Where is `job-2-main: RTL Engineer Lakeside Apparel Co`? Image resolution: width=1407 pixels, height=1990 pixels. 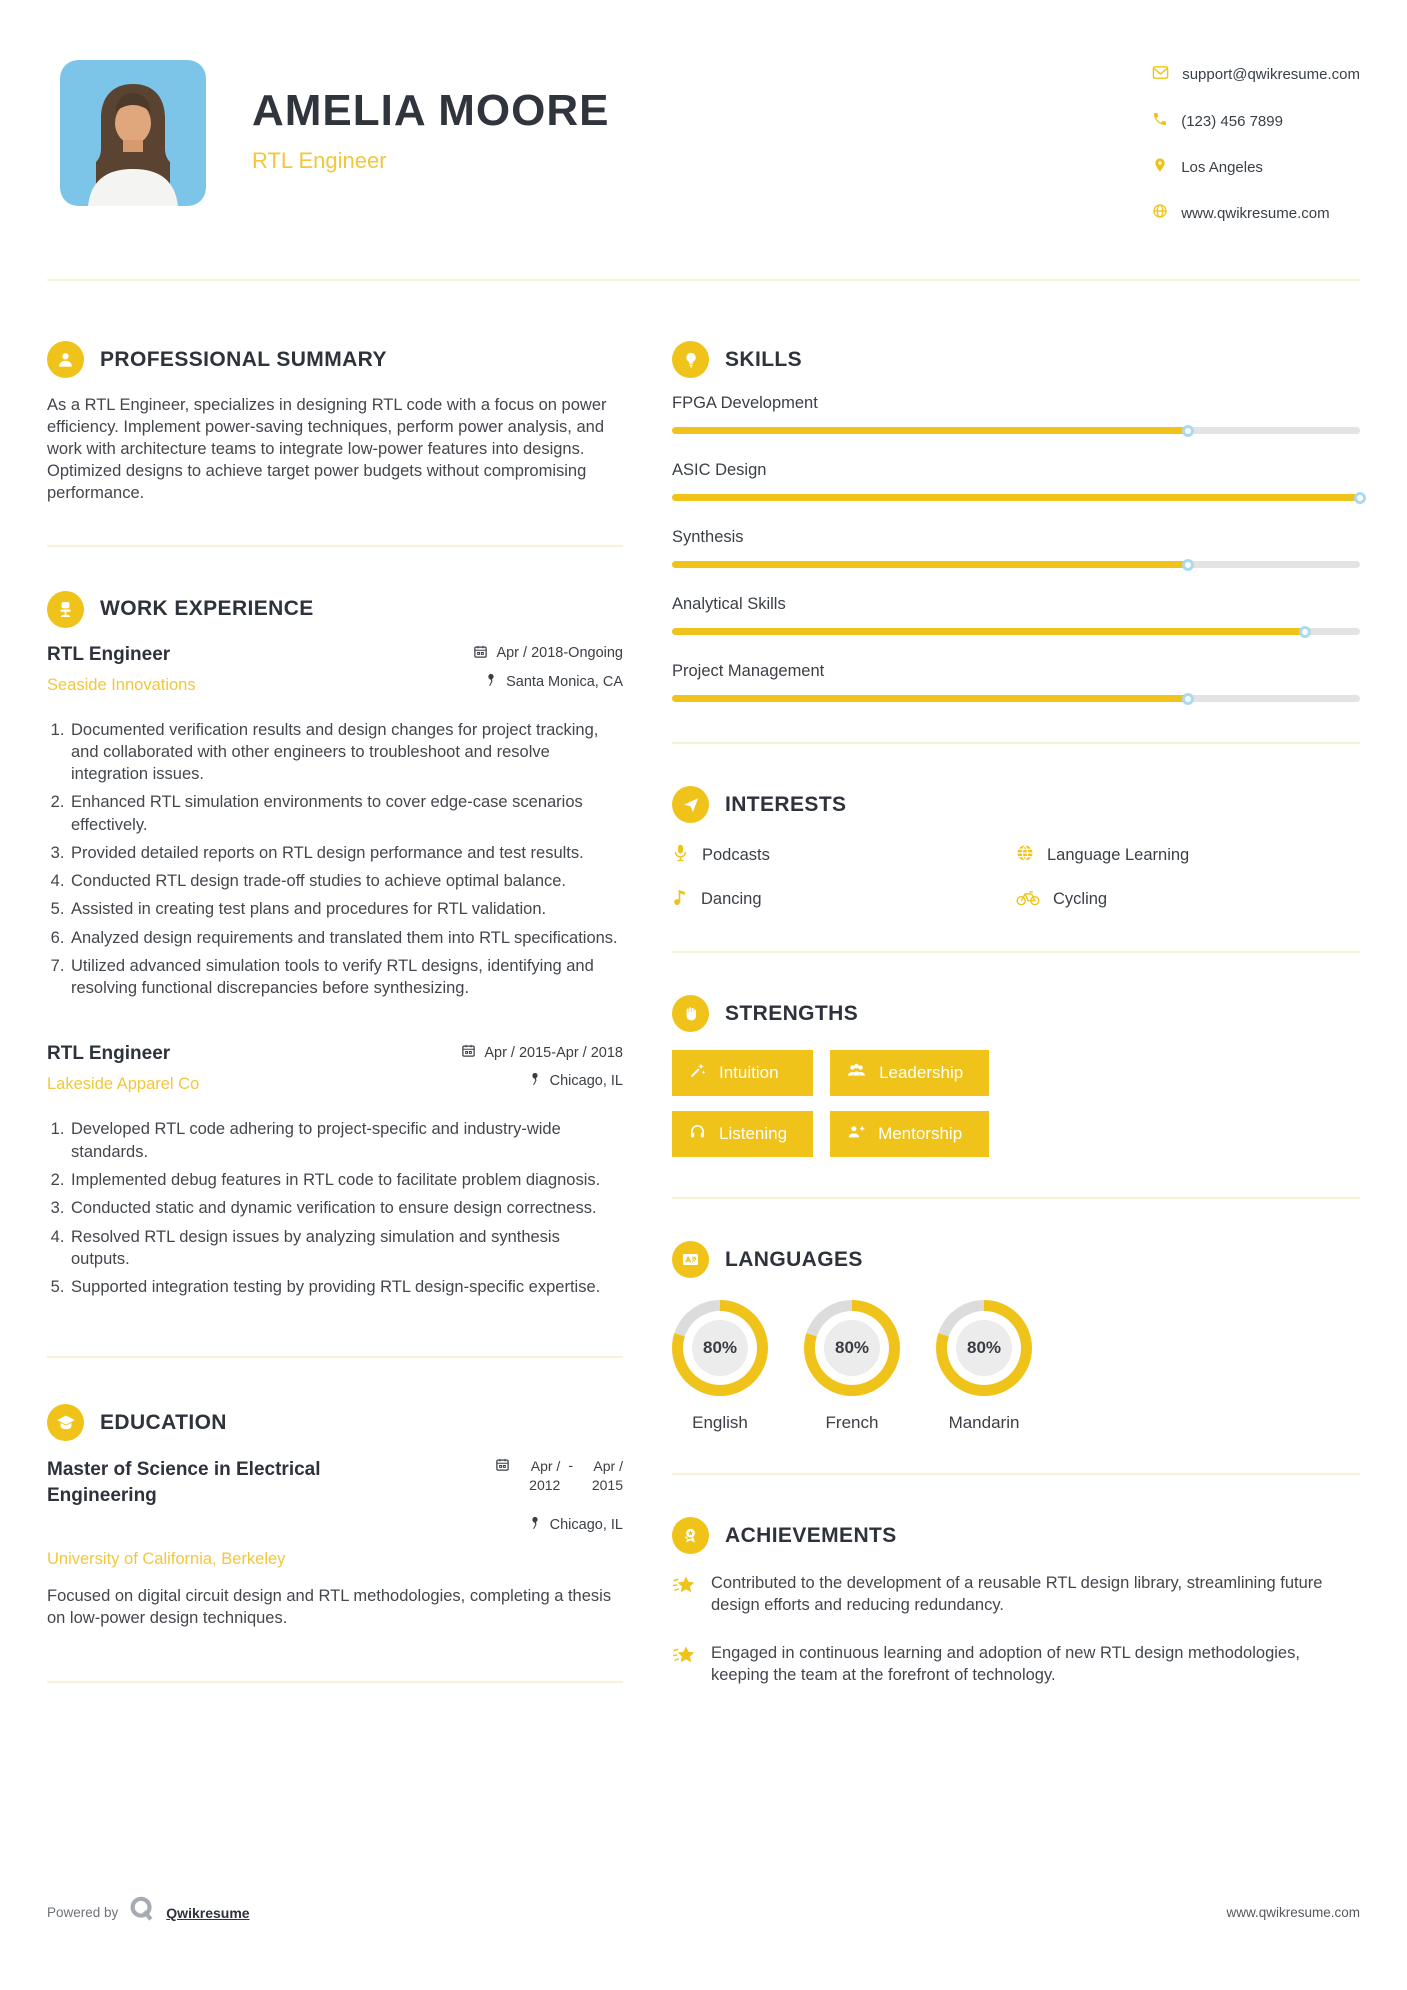
job-2-main: RTL Engineer Lakeside Apparel Co is located at coordinates (123, 1068).